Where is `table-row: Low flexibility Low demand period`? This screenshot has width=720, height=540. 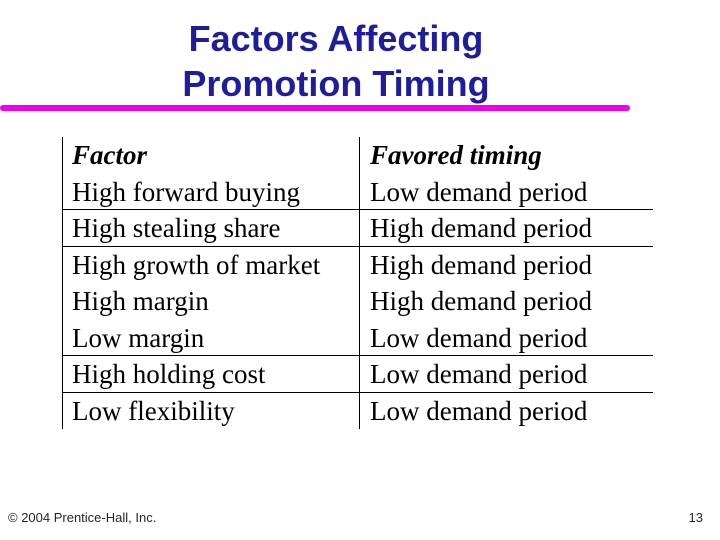 table-row: Low flexibility Low demand period is located at coordinates (358, 411).